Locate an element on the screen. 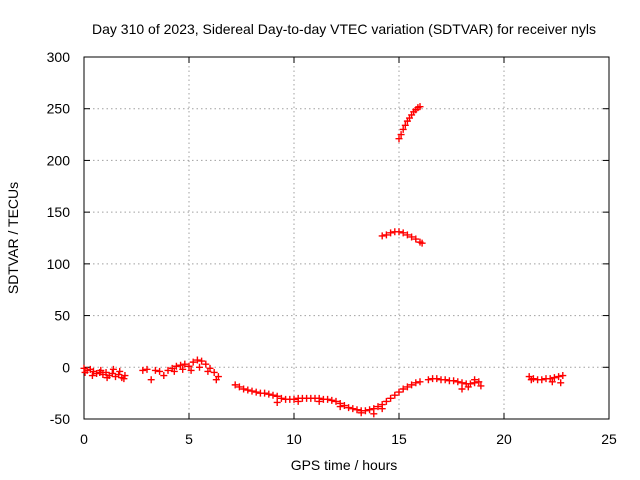 This screenshot has height=480, width=640. x-axis-title: GPS time / hours is located at coordinates (344, 465).